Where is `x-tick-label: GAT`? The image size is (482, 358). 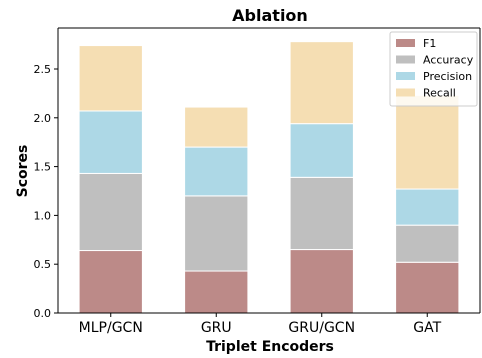
x-tick-label: GAT is located at coordinates (427, 328).